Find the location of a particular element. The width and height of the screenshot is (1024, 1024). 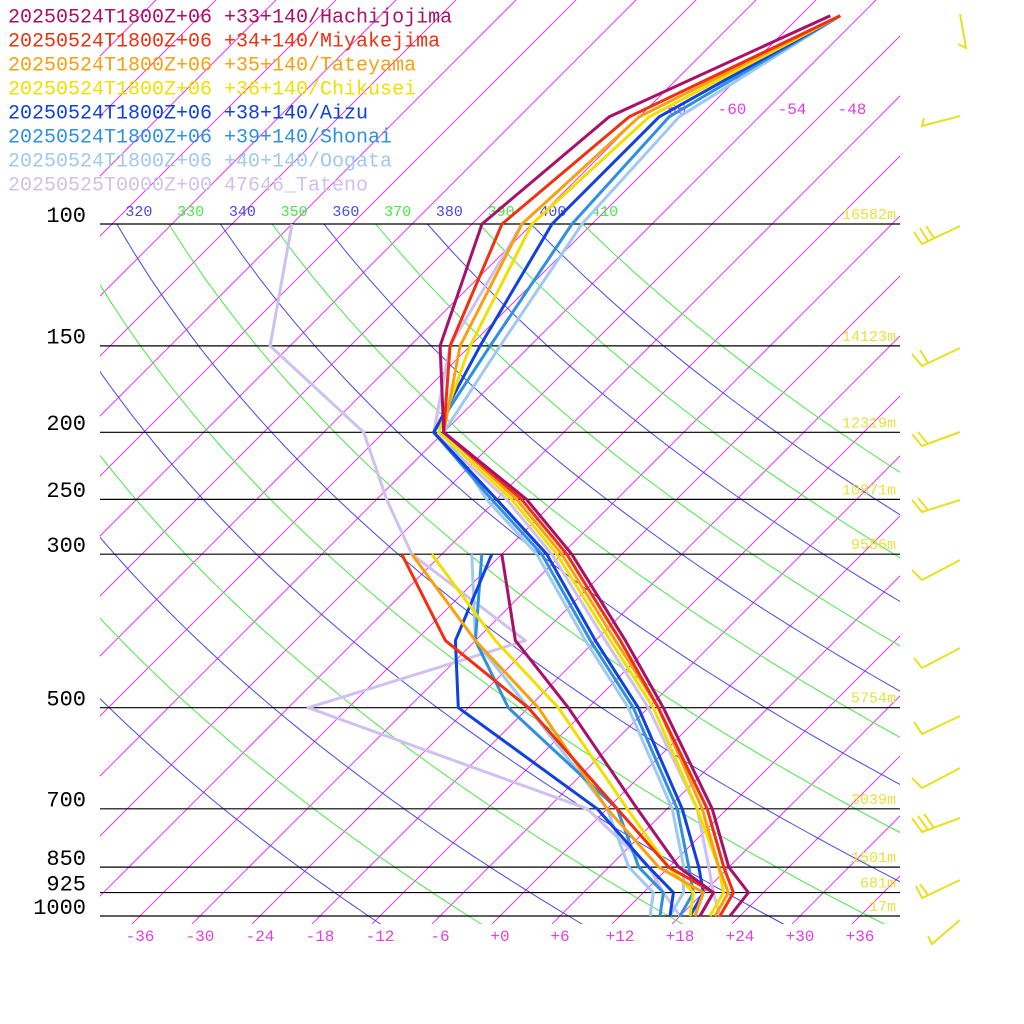

x-tick-label: +24 is located at coordinates (740, 937).